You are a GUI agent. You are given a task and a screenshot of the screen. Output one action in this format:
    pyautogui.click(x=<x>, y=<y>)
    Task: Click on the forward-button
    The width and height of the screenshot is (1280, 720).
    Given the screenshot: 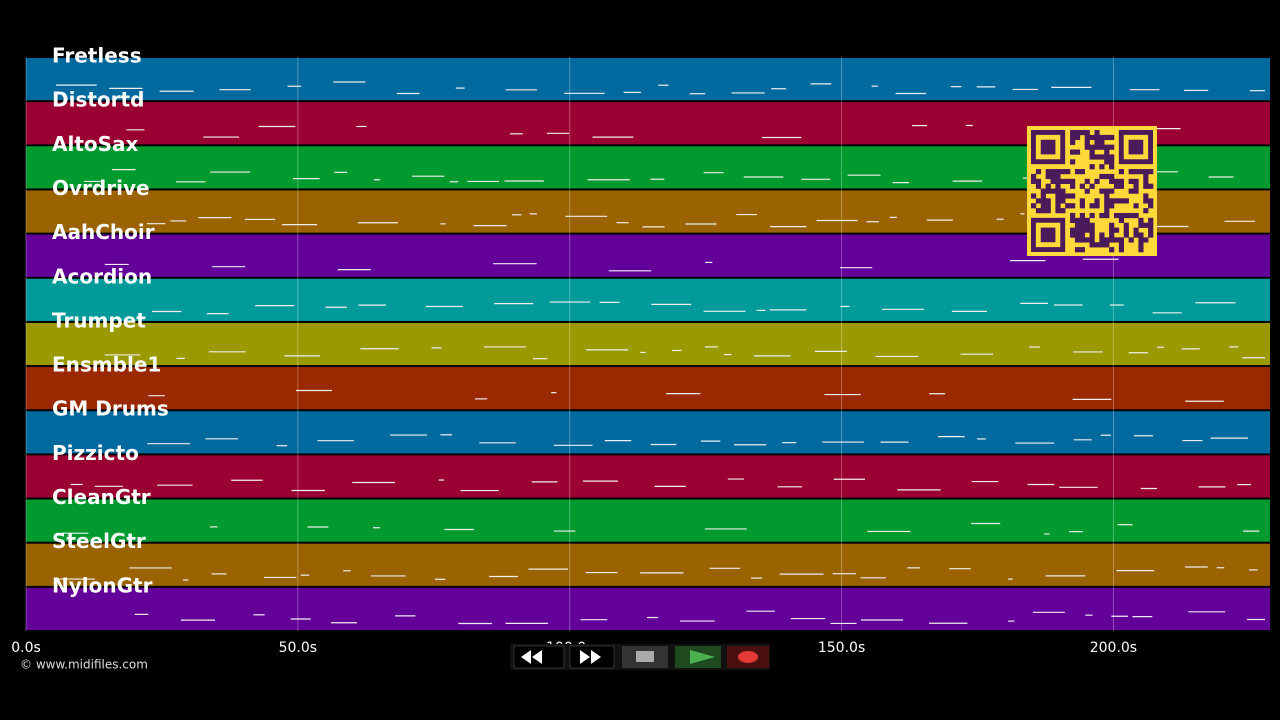 What is the action you would take?
    pyautogui.click(x=592, y=657)
    